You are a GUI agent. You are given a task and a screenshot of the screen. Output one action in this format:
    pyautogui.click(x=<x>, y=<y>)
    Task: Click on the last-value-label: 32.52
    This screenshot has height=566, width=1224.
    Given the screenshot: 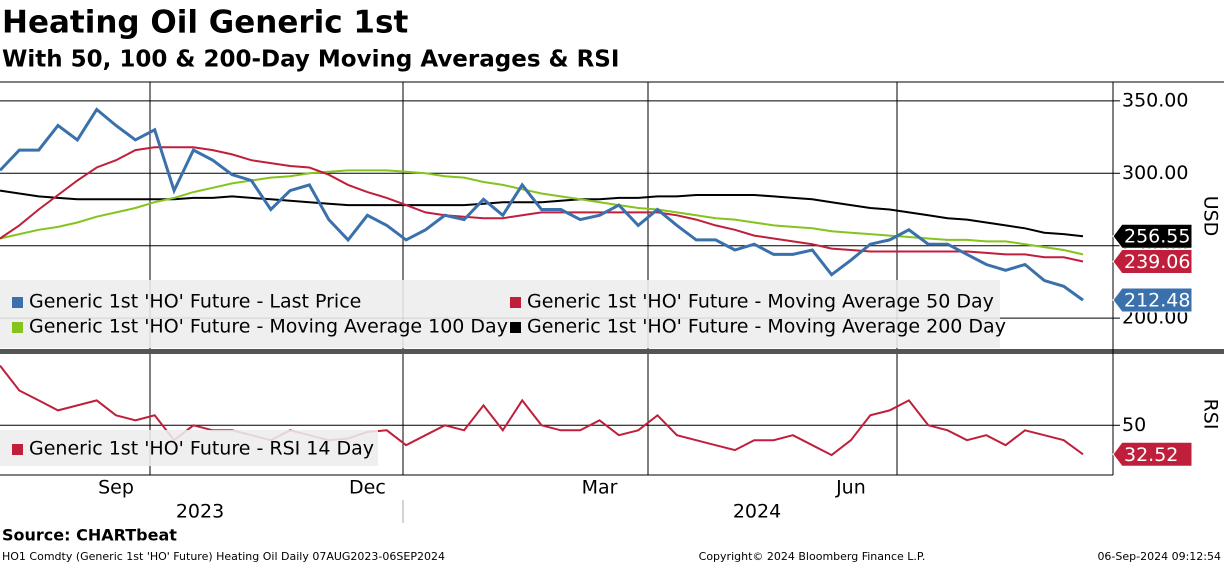 What is the action you would take?
    pyautogui.click(x=1151, y=455)
    